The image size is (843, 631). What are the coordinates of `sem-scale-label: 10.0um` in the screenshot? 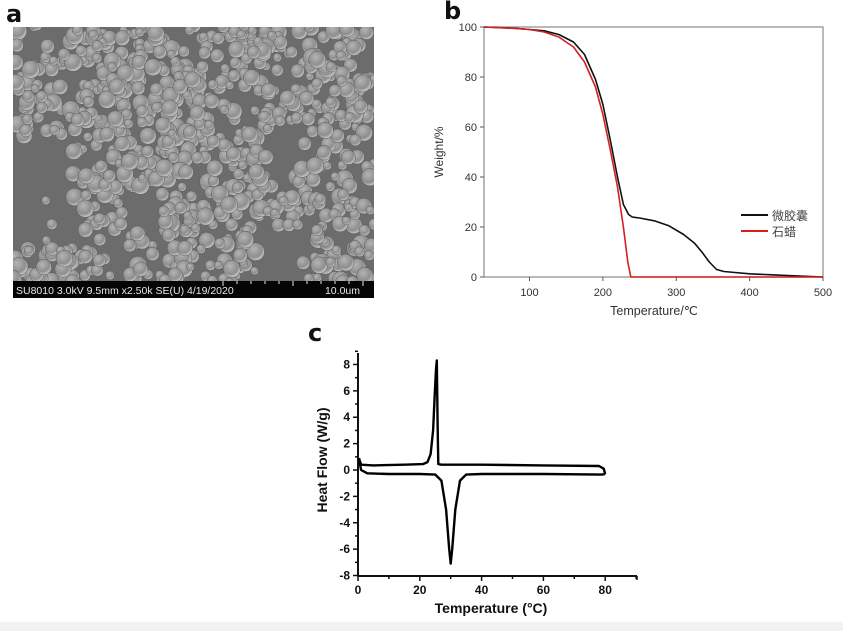 It's located at (342, 291).